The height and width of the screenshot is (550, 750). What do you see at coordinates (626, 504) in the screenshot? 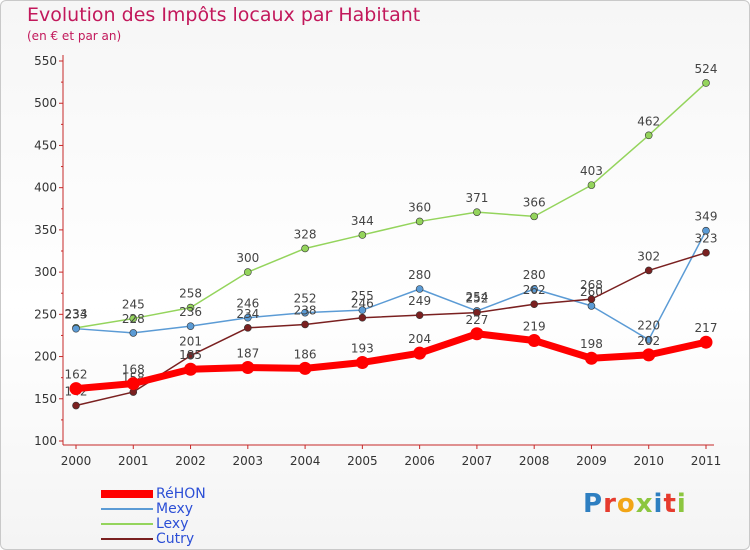
I see `logo-letter: o` at bounding box center [626, 504].